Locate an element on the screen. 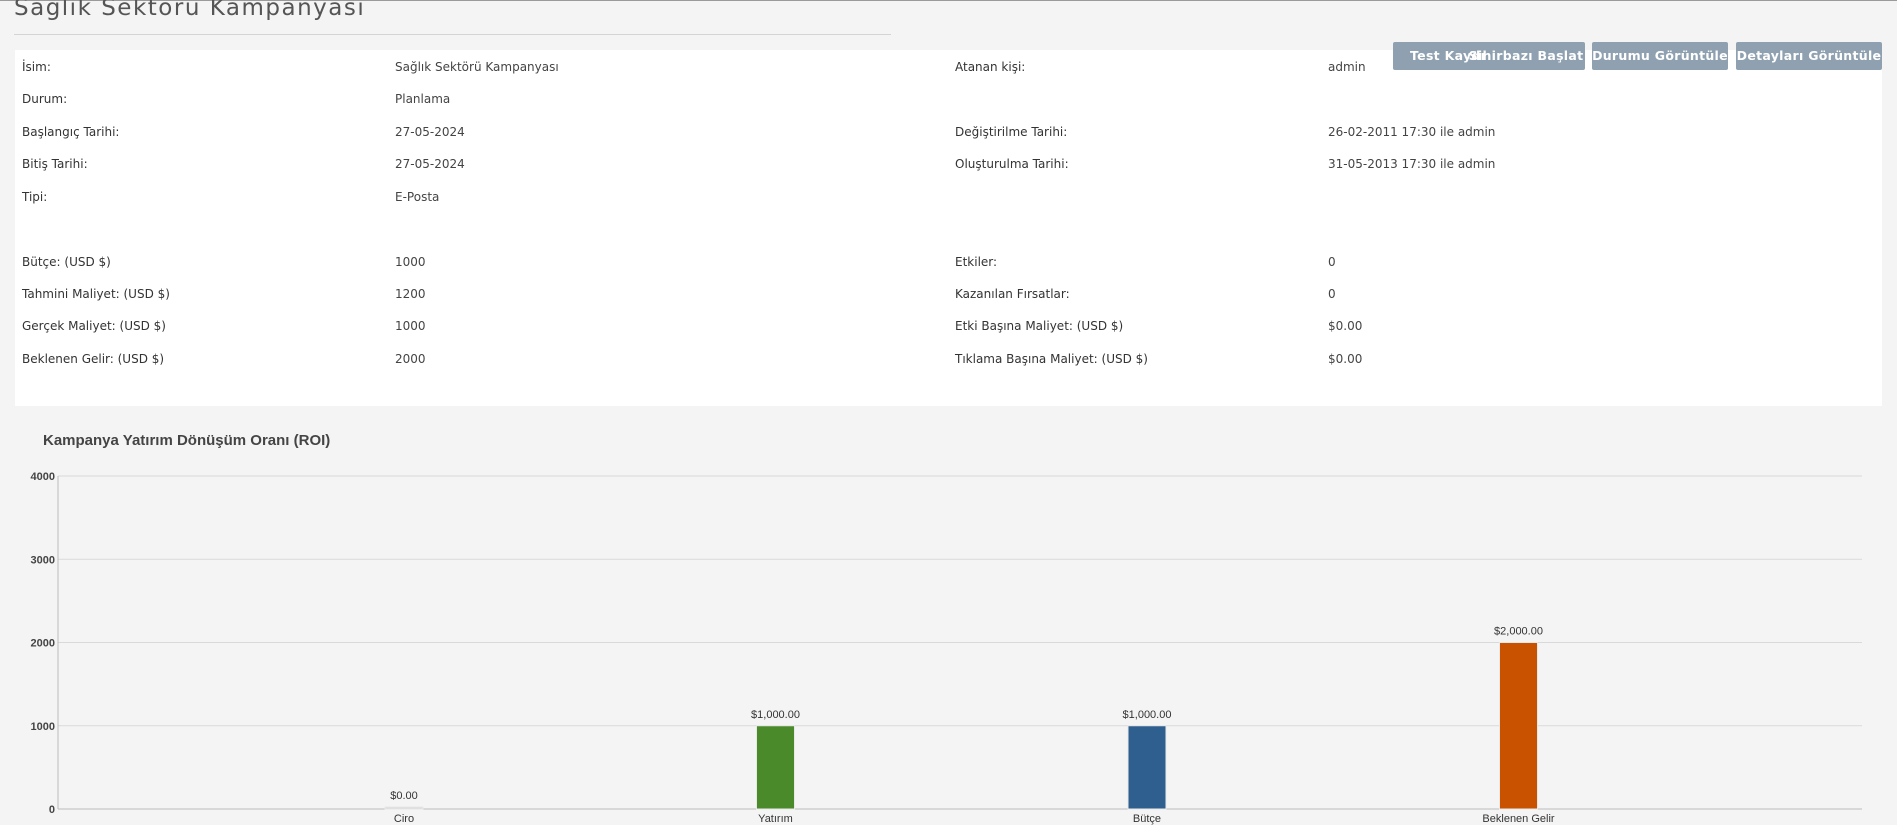 The image size is (1897, 825). value-start-date: 27-05-2024 is located at coordinates (430, 132).